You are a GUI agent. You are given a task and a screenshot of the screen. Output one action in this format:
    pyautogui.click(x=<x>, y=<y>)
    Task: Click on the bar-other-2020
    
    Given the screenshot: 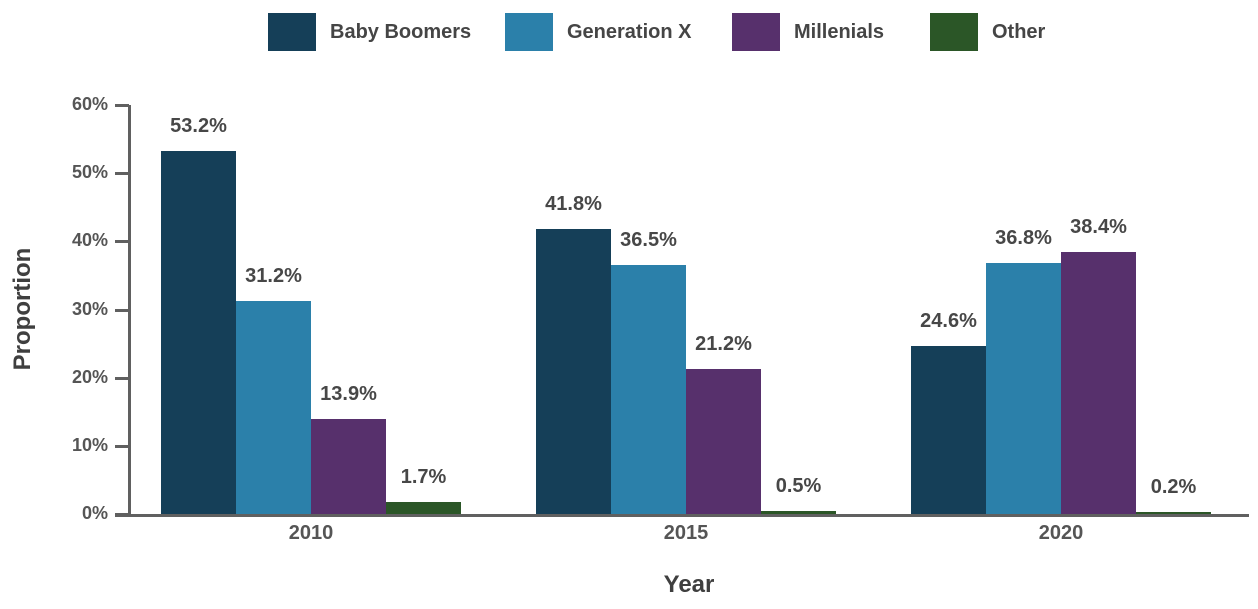 What is the action you would take?
    pyautogui.click(x=1173, y=513)
    